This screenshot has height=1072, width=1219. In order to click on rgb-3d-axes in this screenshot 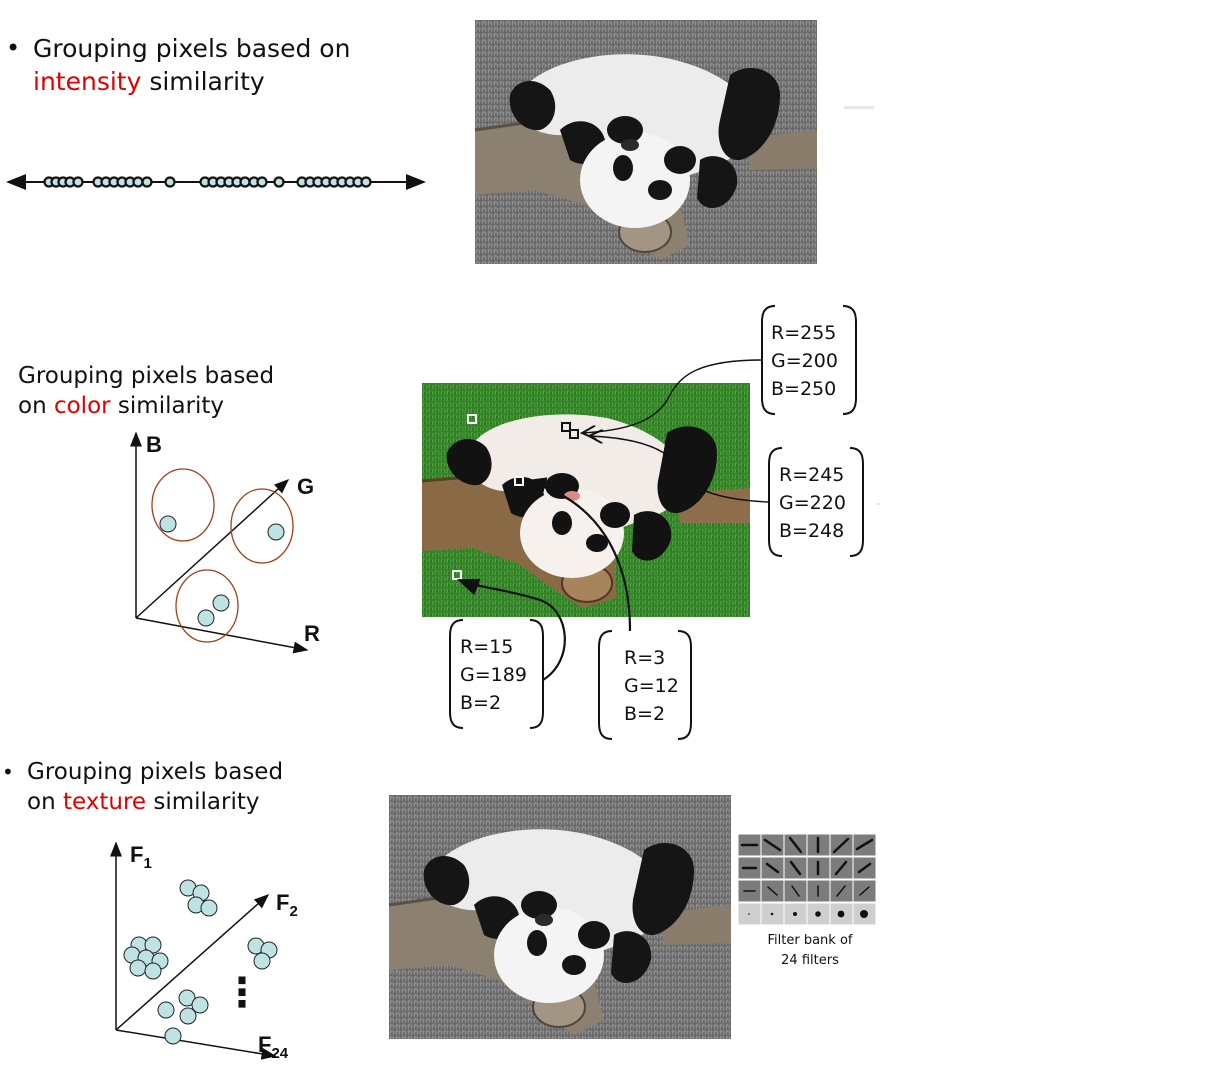, I will do `click(219, 542)`.